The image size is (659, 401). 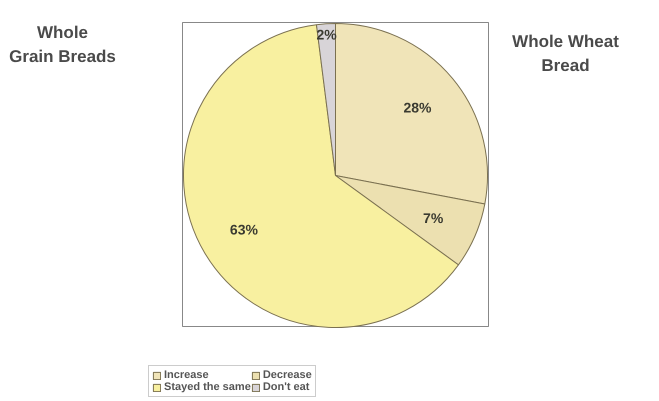 I want to click on legend-label: Decrease, so click(x=287, y=375).